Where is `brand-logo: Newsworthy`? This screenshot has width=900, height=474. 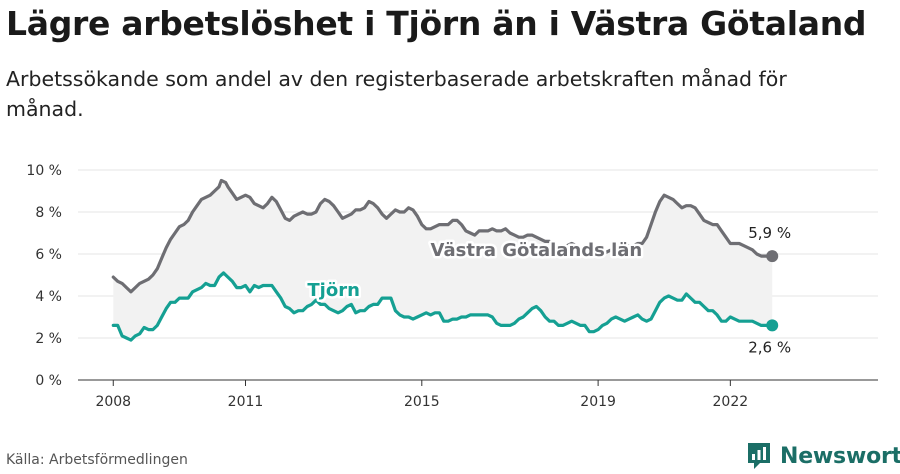 brand-logo: Newsworthy is located at coordinates (823, 456).